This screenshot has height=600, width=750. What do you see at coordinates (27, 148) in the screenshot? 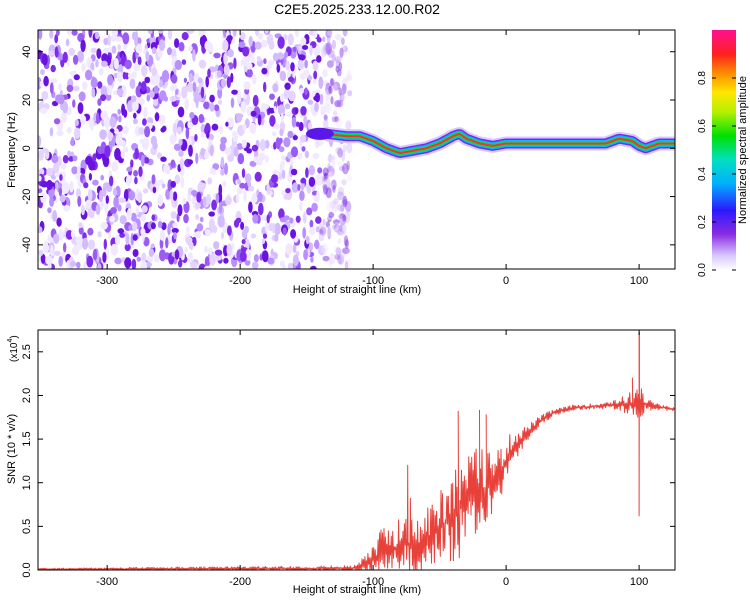
I see `y-tick-label: 0` at bounding box center [27, 148].